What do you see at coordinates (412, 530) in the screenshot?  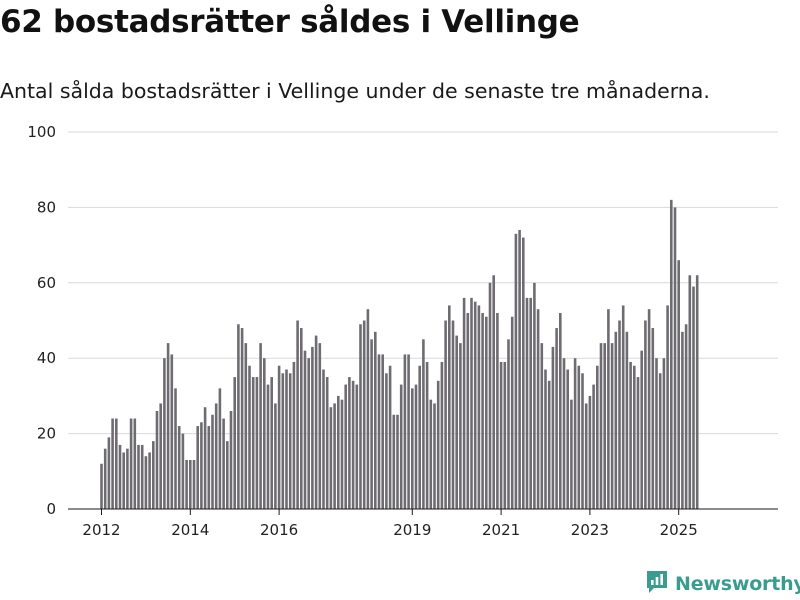 I see `x-tick-label: 2019` at bounding box center [412, 530].